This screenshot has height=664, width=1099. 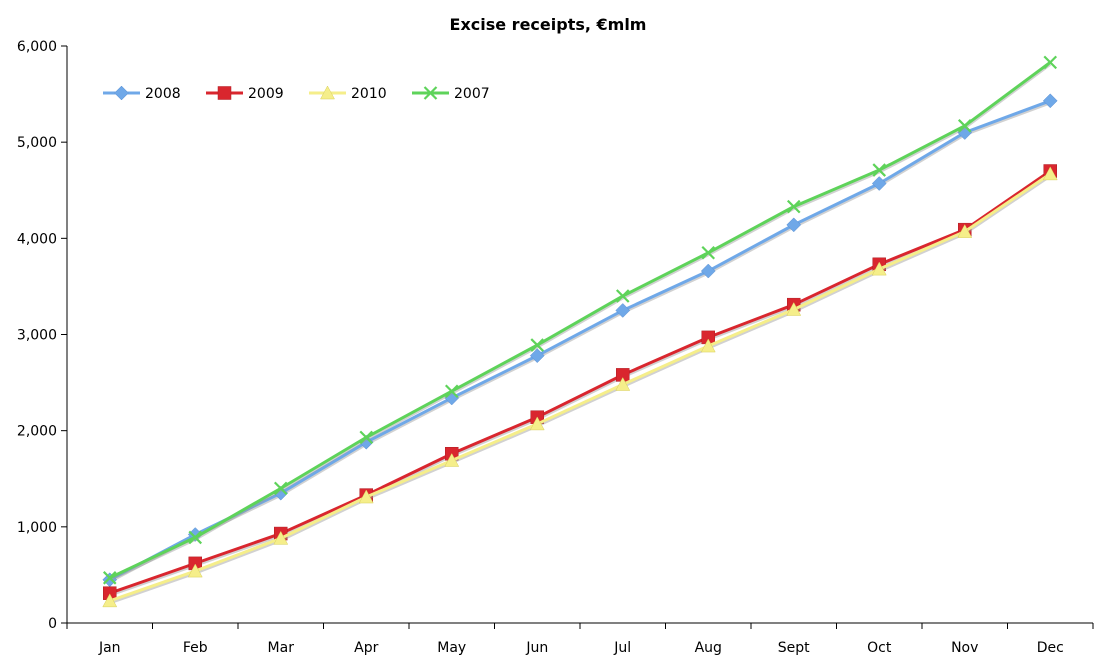 What do you see at coordinates (195, 570) in the screenshot?
I see `point-2010-Feb` at bounding box center [195, 570].